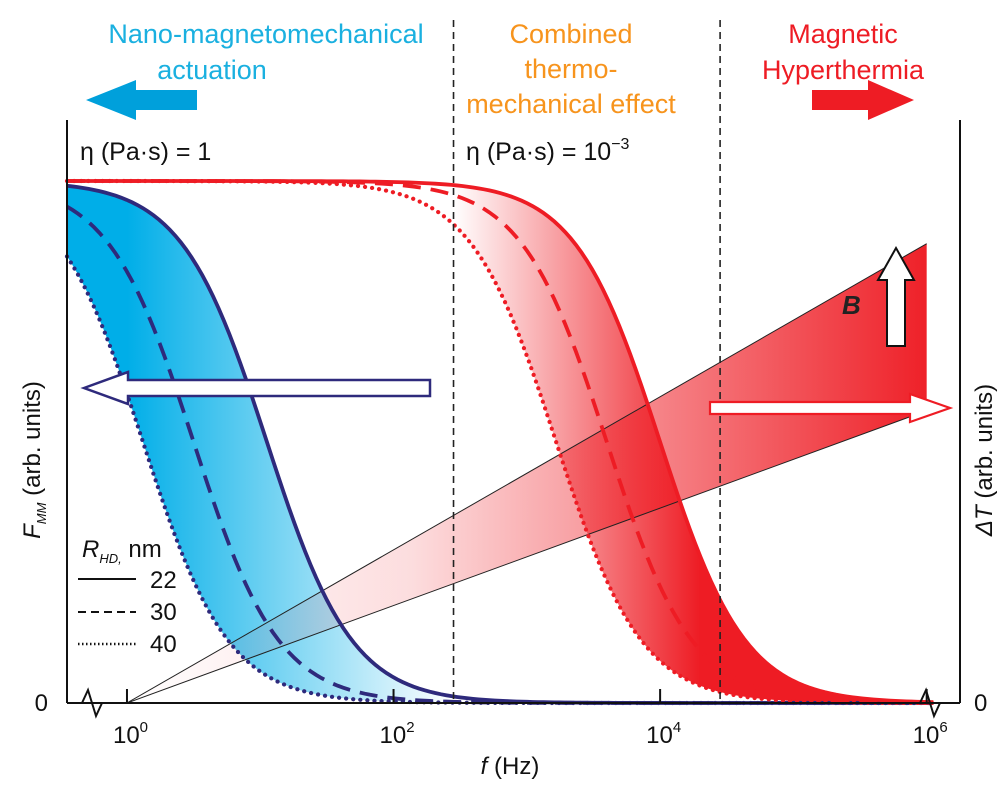  What do you see at coordinates (163, 644) in the screenshot?
I see `legend-label-40: 40` at bounding box center [163, 644].